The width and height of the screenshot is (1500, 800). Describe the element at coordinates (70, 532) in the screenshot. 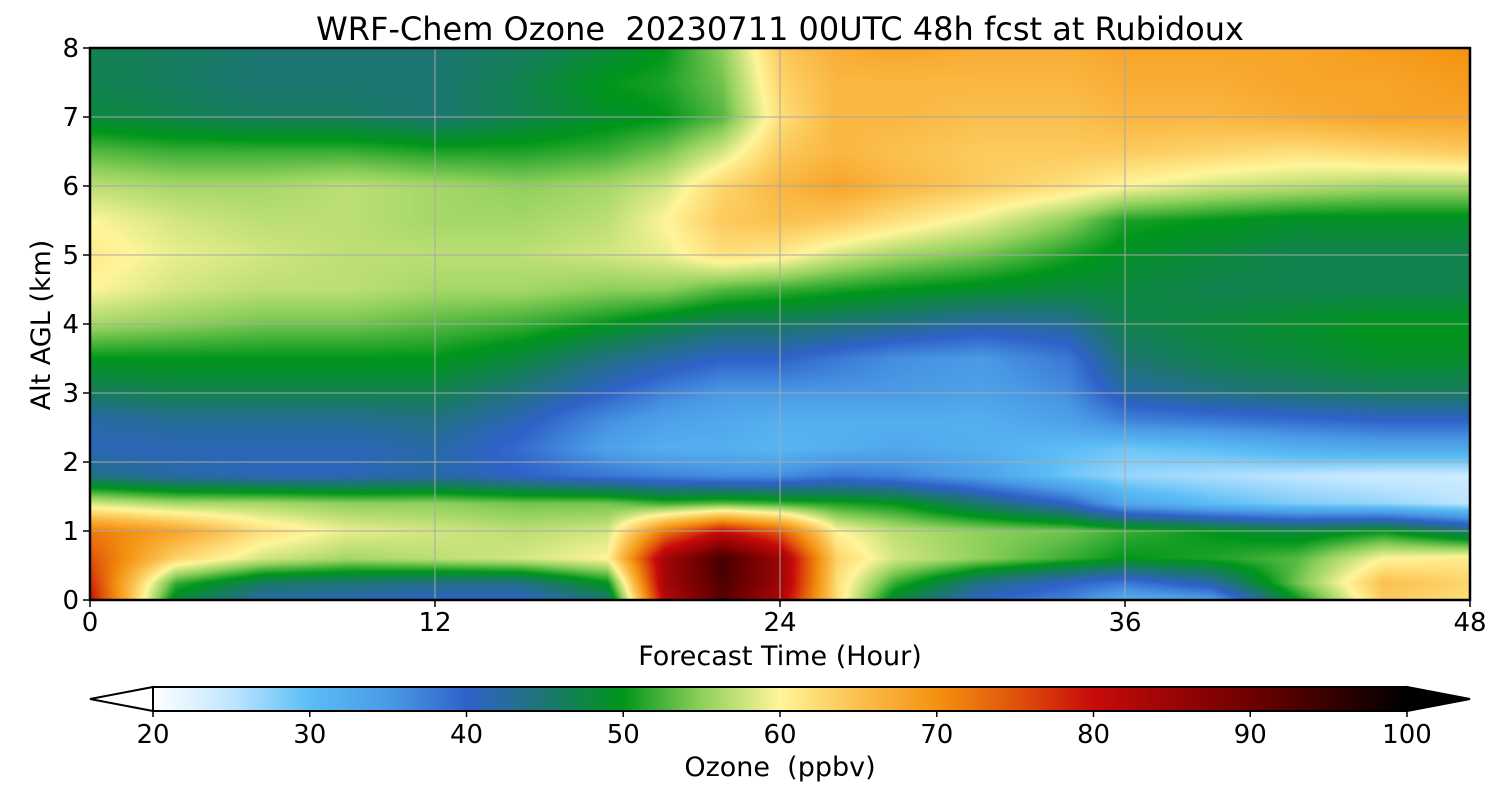

I see `y-tick-label: 1` at that location.